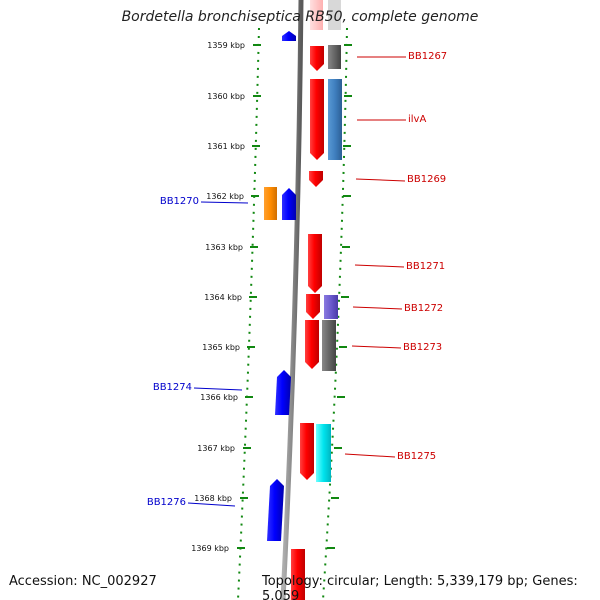  What do you see at coordinates (316, 15) in the screenshot?
I see `gene-faint-top-forward` at bounding box center [316, 15].